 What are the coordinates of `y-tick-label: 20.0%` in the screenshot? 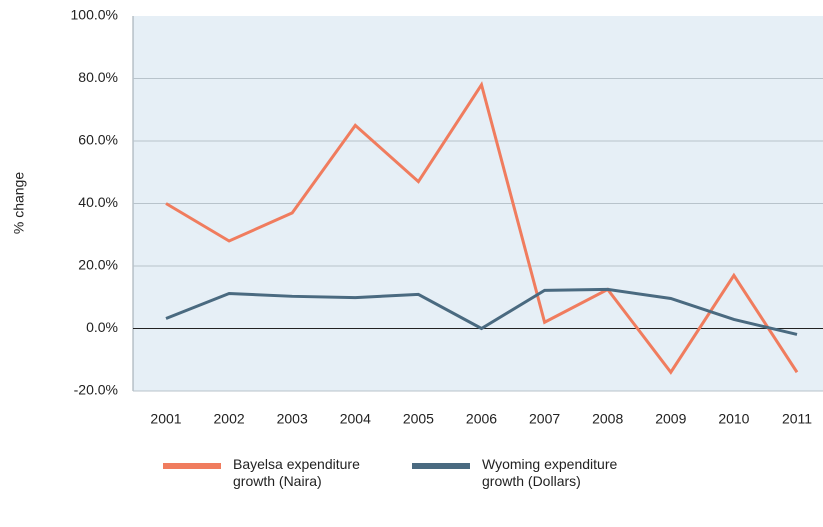 It's located at (98, 265).